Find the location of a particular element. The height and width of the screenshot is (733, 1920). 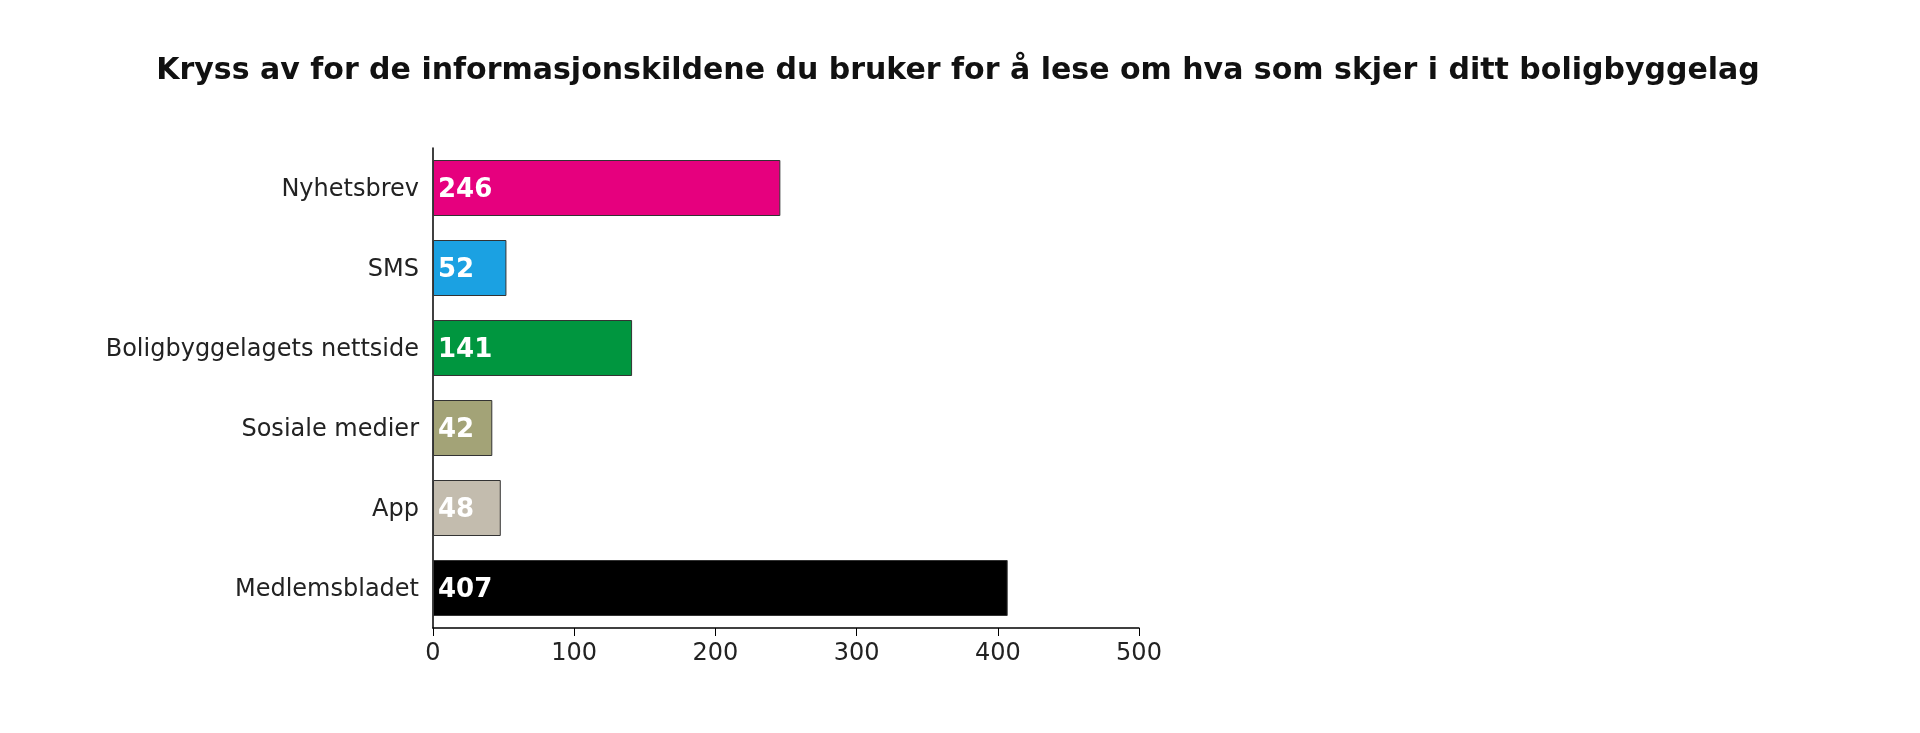

data-label: 48 is located at coordinates (456, 508).